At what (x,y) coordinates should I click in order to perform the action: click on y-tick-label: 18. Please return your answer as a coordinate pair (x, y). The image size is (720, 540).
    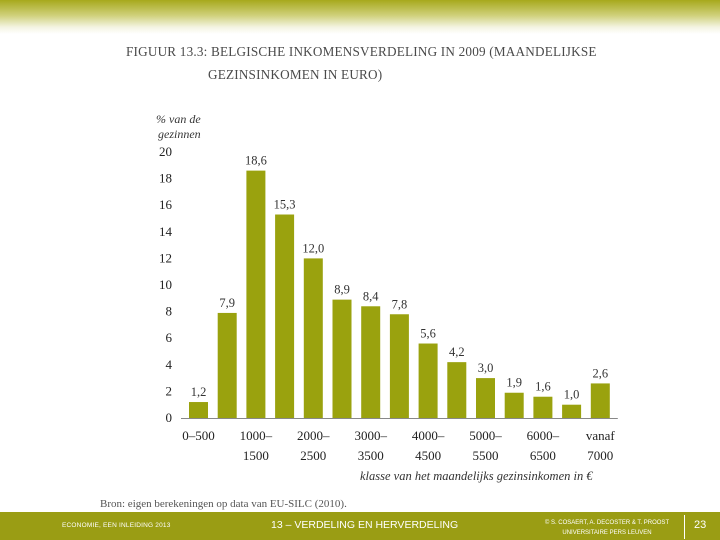
    Looking at the image, I should click on (165, 178).